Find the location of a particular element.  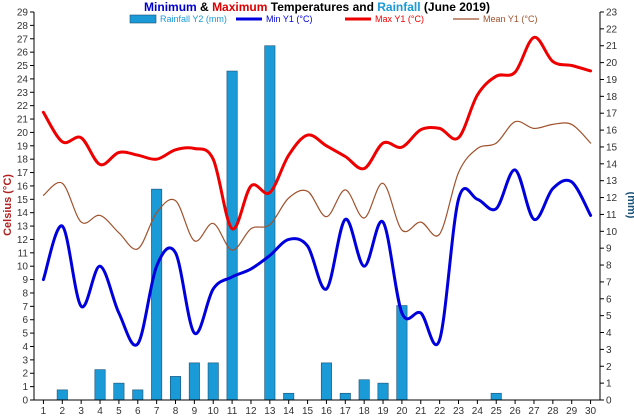

title-part-4: Rainfall is located at coordinates (398, 7).